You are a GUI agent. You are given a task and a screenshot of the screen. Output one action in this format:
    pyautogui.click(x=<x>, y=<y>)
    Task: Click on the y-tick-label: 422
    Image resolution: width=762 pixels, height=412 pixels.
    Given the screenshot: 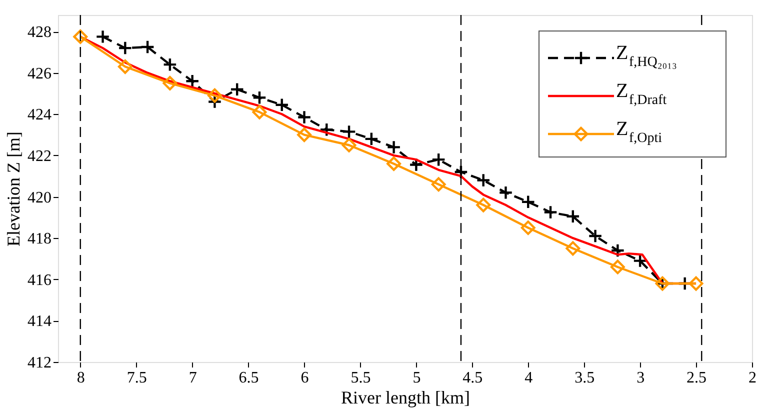 What is the action you would take?
    pyautogui.click(x=40, y=156)
    